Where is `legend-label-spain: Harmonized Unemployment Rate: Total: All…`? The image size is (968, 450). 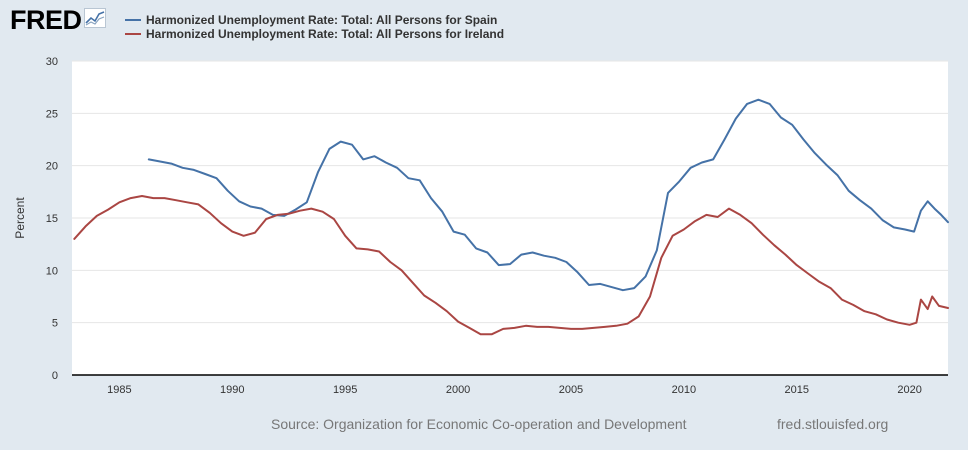 legend-label-spain: Harmonized Unemployment Rate: Total: All… is located at coordinates (322, 20).